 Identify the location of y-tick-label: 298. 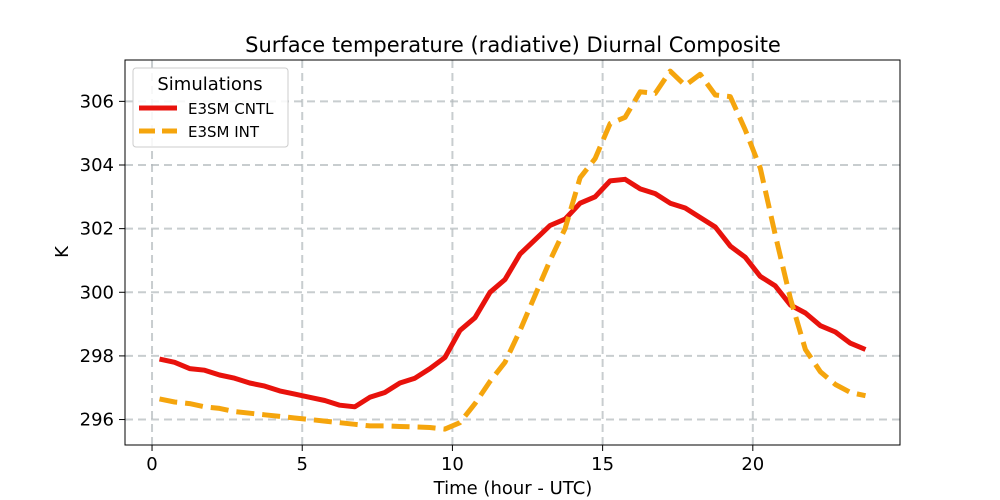
(97, 356).